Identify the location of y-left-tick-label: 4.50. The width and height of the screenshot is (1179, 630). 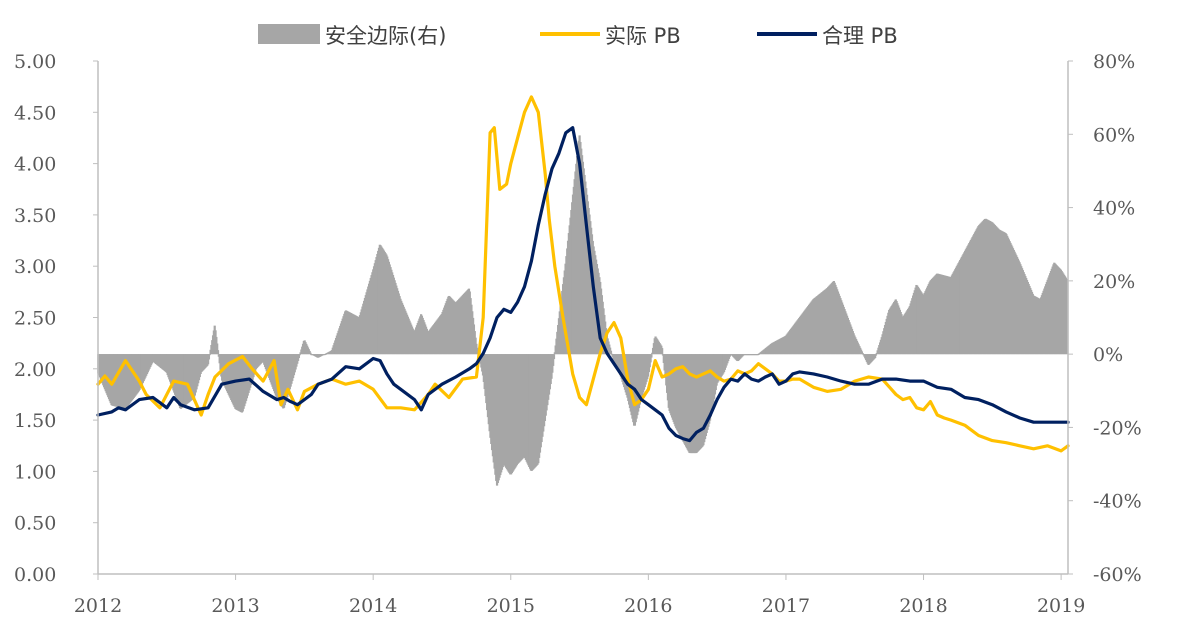
(35, 113).